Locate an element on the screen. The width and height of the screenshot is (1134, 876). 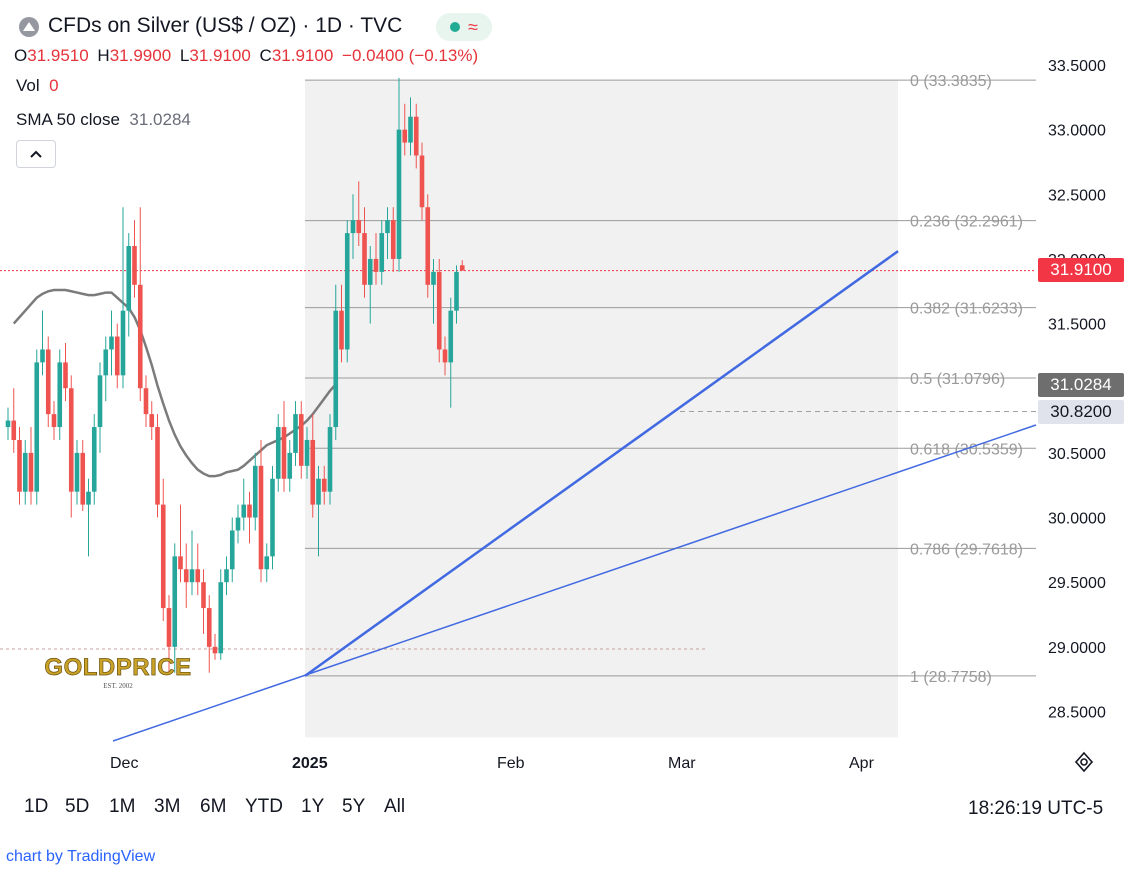
collapse-legend-button is located at coordinates (36, 154).